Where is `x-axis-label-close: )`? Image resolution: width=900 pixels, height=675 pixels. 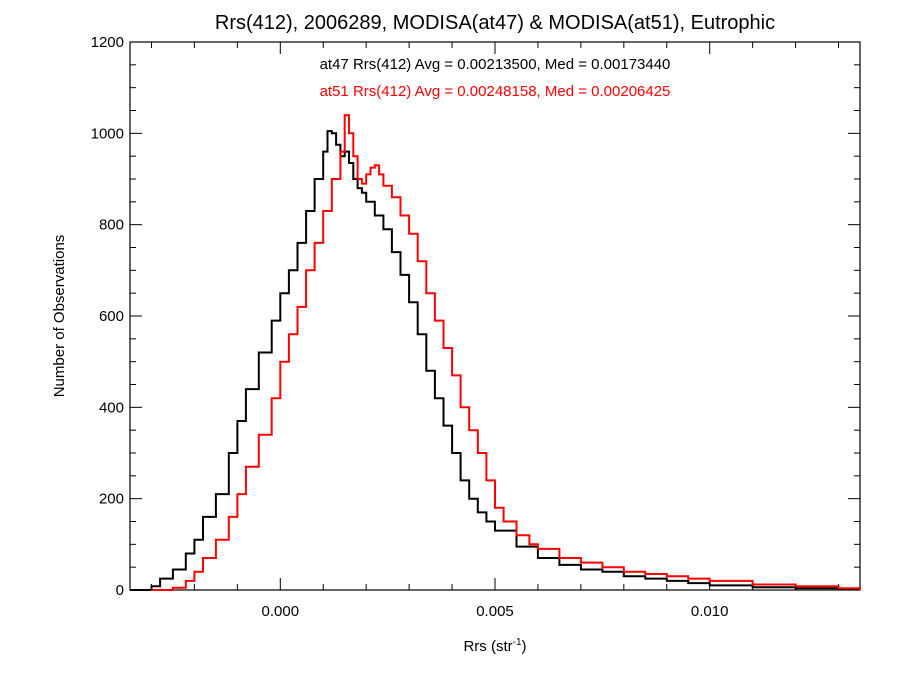 x-axis-label-close: ) is located at coordinates (524, 646).